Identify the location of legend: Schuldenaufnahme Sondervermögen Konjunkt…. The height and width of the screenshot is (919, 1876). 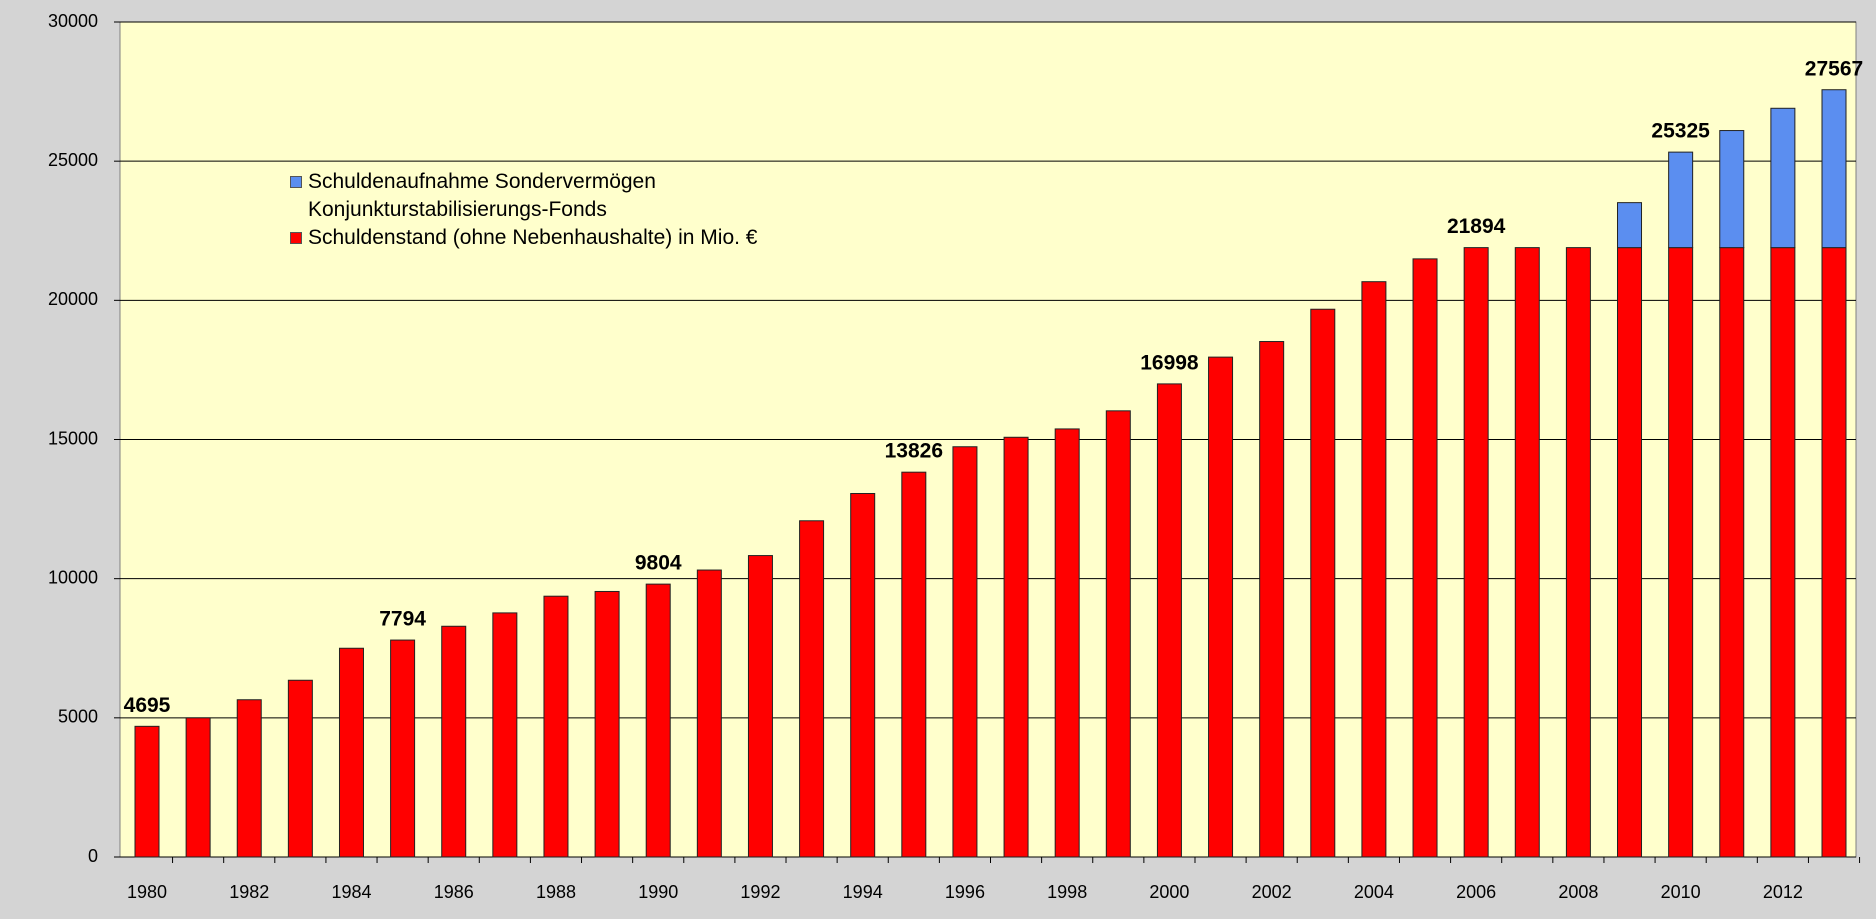
(555, 210).